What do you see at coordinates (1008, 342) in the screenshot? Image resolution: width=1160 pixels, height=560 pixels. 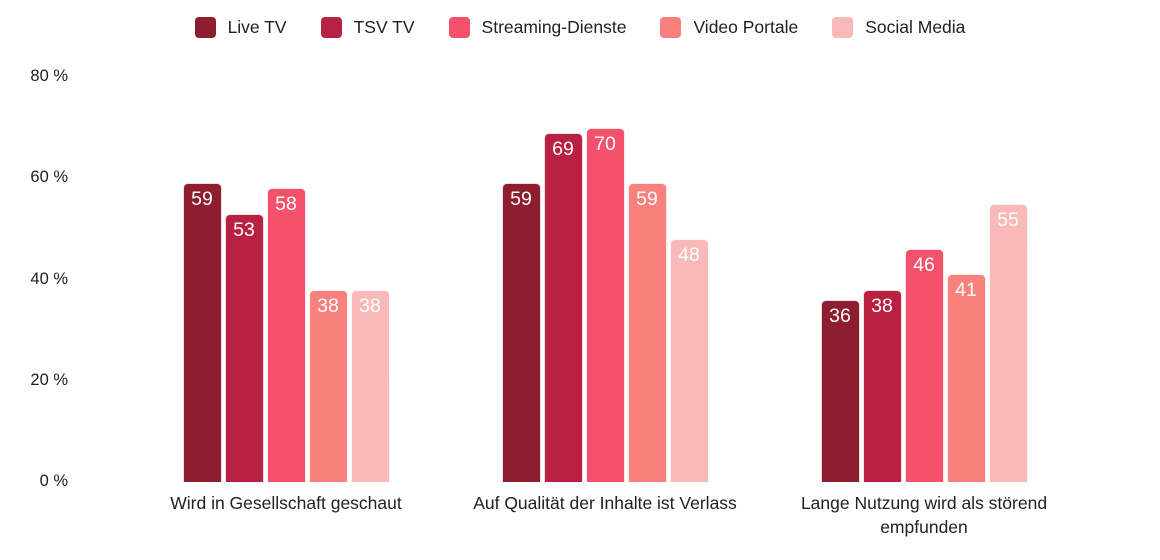 I see `bar-social-media-lange-nutzung-wird-als-st-rend-empfunden: 55` at bounding box center [1008, 342].